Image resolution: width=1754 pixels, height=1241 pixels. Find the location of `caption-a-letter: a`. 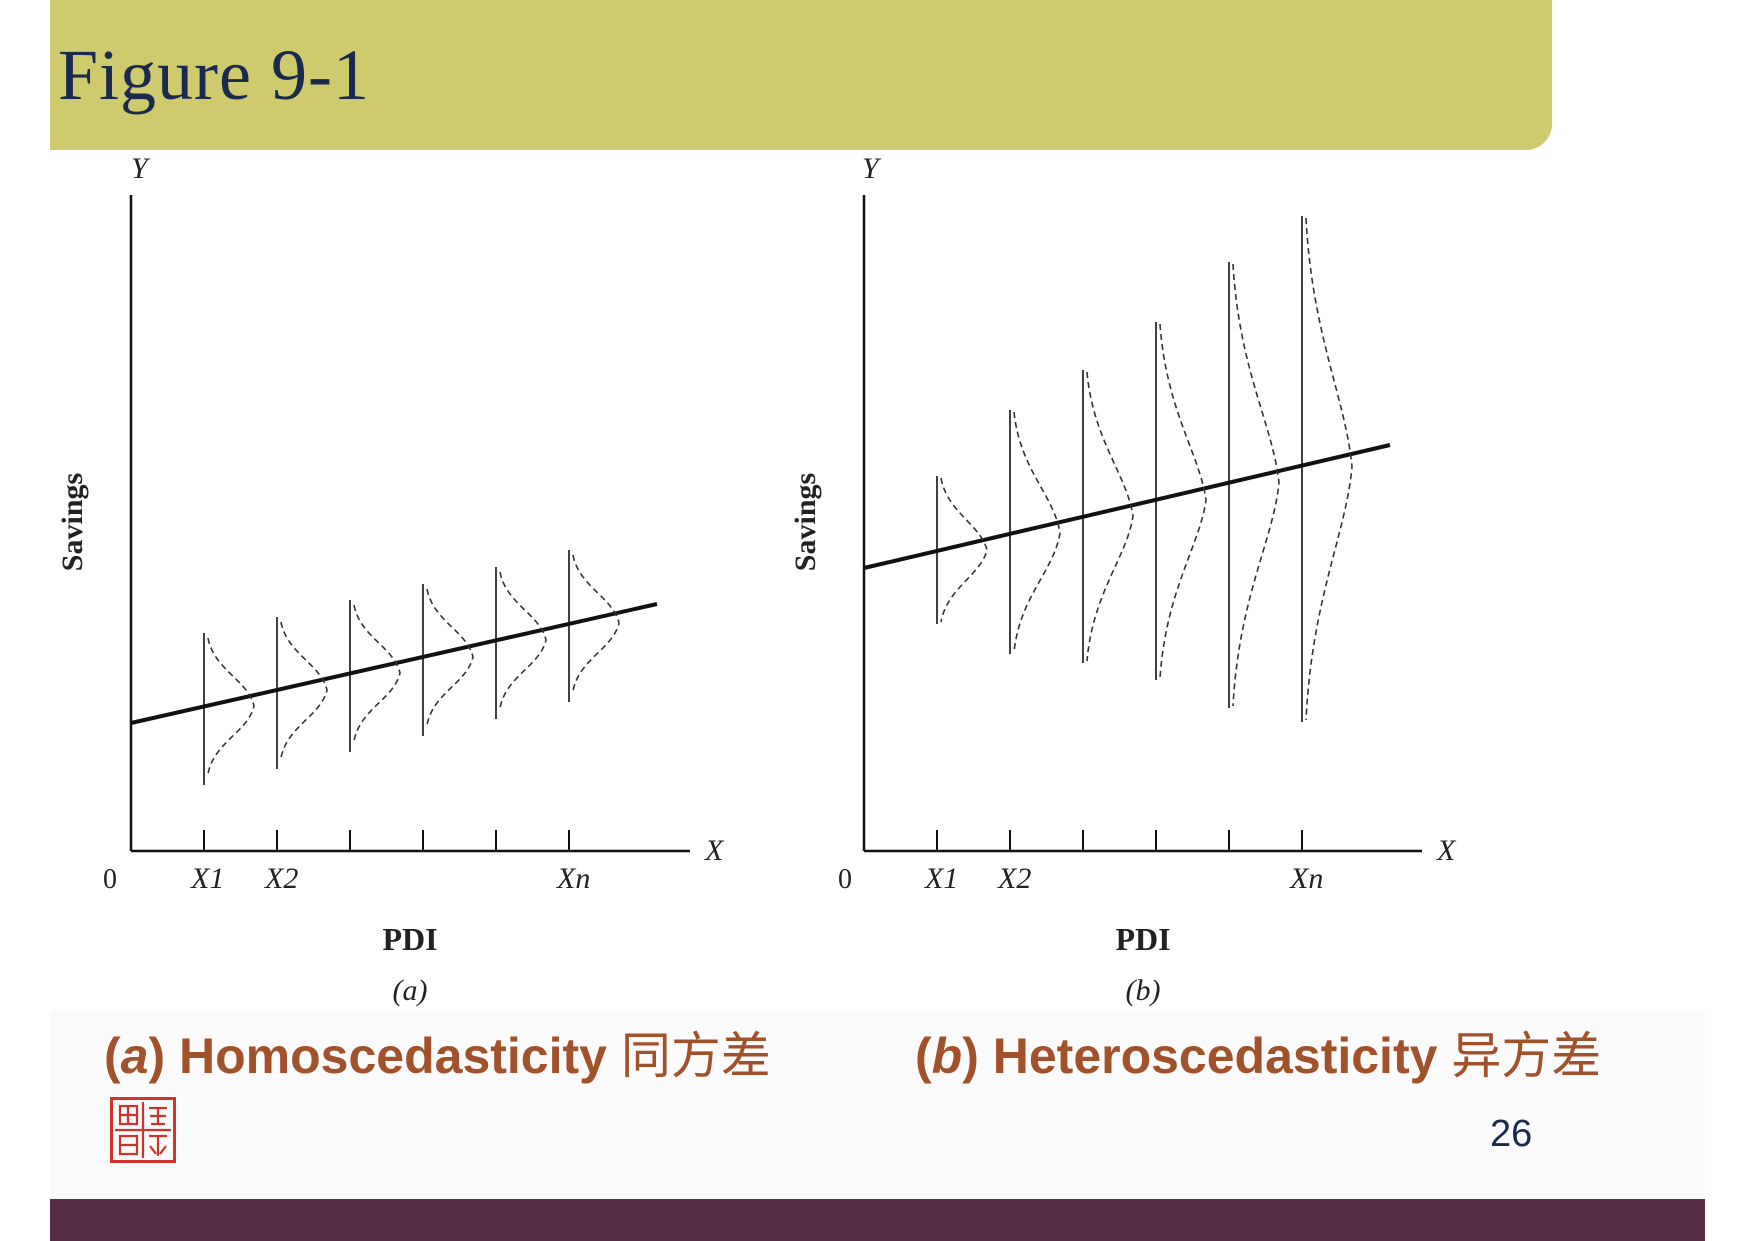

caption-a-letter: a is located at coordinates (134, 1056).